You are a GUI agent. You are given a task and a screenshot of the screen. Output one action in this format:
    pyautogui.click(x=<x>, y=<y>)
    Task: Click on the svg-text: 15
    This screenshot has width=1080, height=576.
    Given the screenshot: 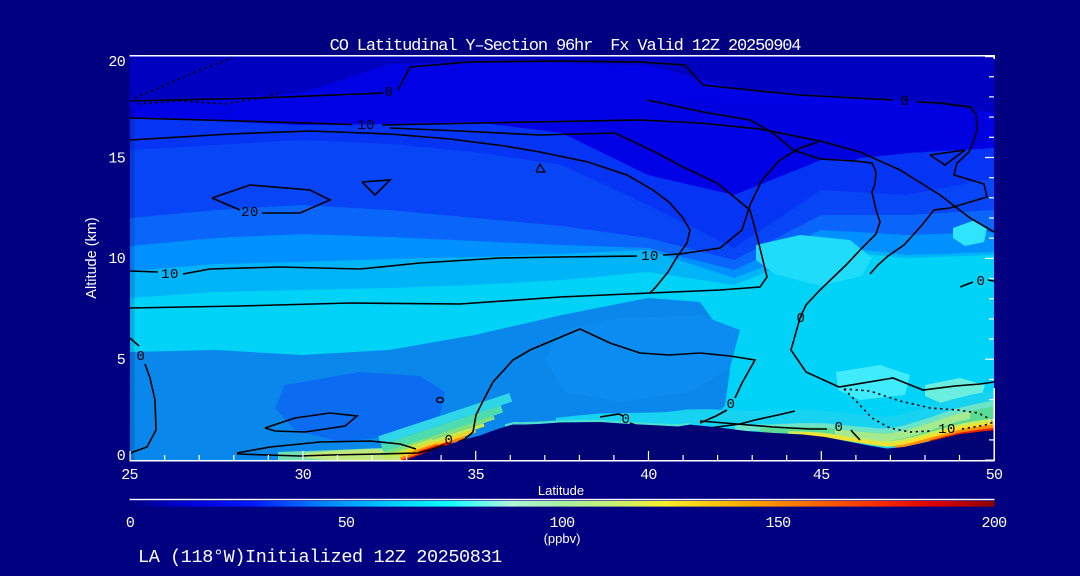 What is the action you would take?
    pyautogui.click(x=116, y=158)
    